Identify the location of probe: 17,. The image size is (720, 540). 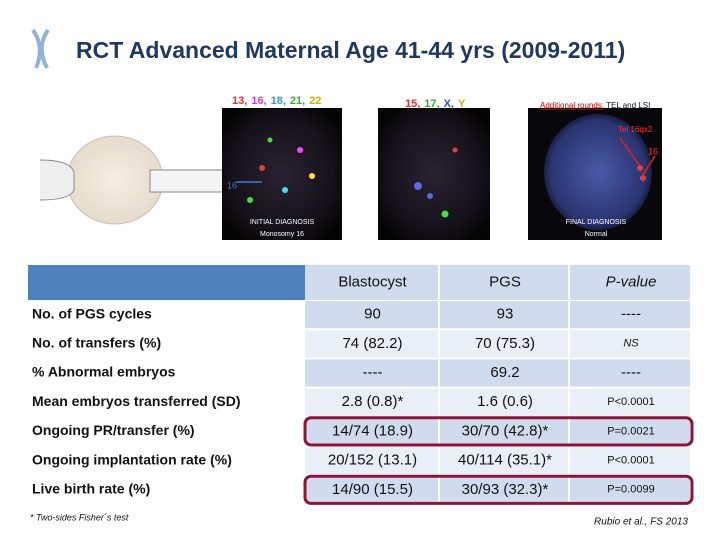
(431, 104).